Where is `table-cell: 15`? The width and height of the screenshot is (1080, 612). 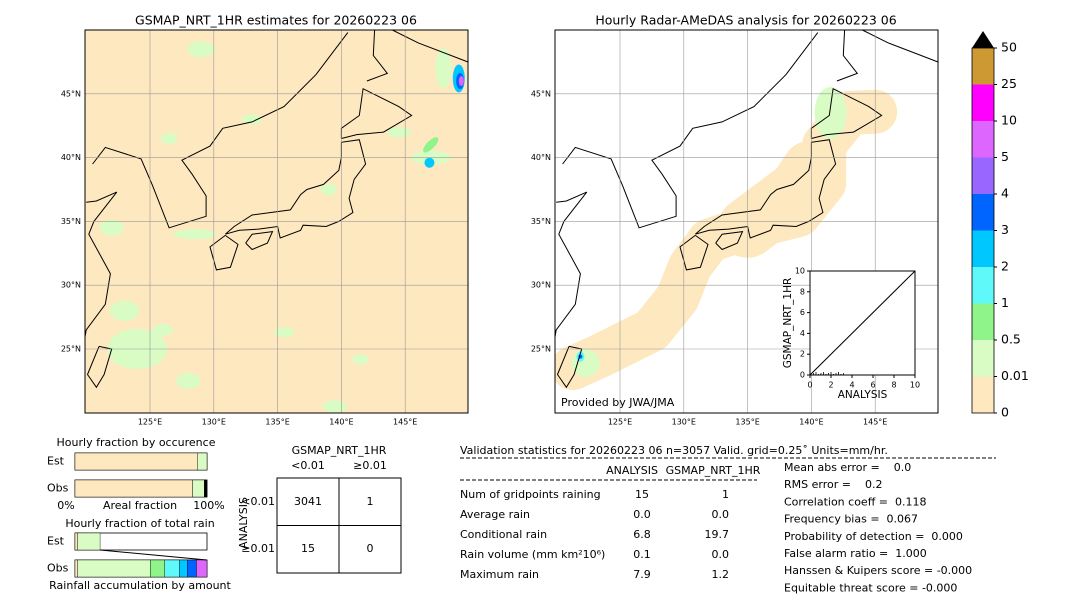 table-cell: 15 is located at coordinates (308, 548).